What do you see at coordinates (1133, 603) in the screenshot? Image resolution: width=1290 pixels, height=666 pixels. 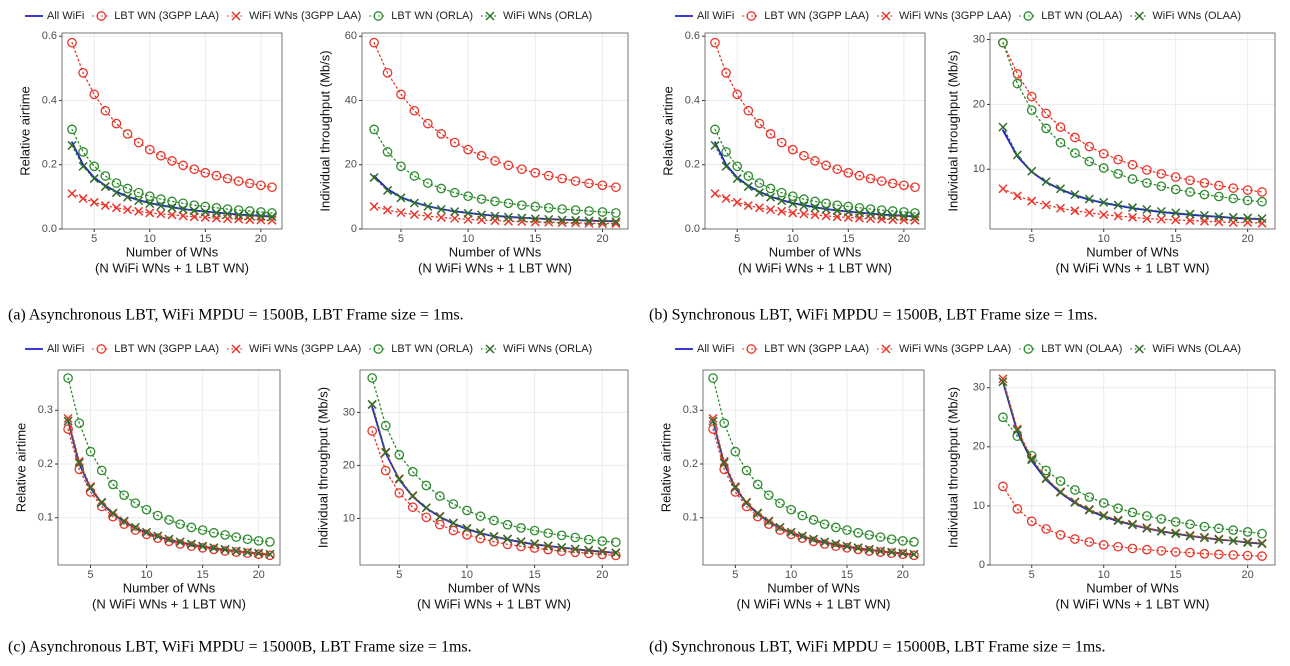 I see `x-axis-label: (N WiFi WNs + 1 LBT WN)` at bounding box center [1133, 603].